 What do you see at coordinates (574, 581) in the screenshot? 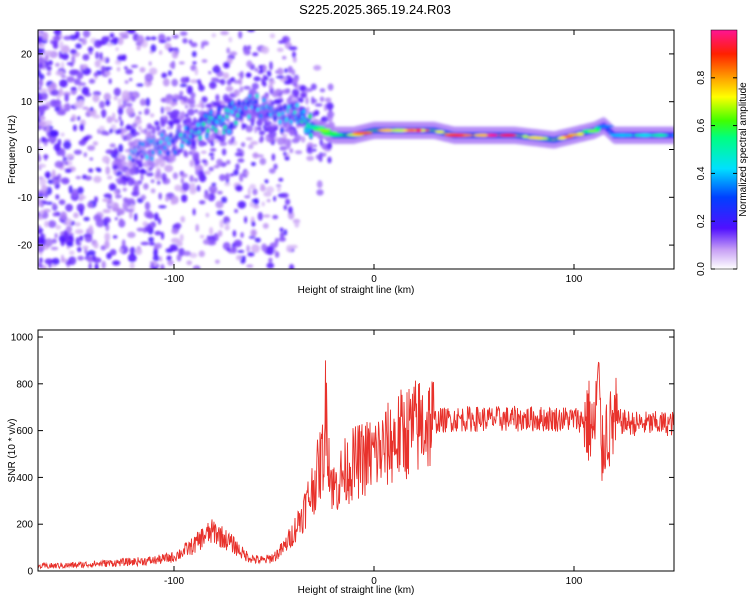
I see `x-tick-label: 100` at bounding box center [574, 581].